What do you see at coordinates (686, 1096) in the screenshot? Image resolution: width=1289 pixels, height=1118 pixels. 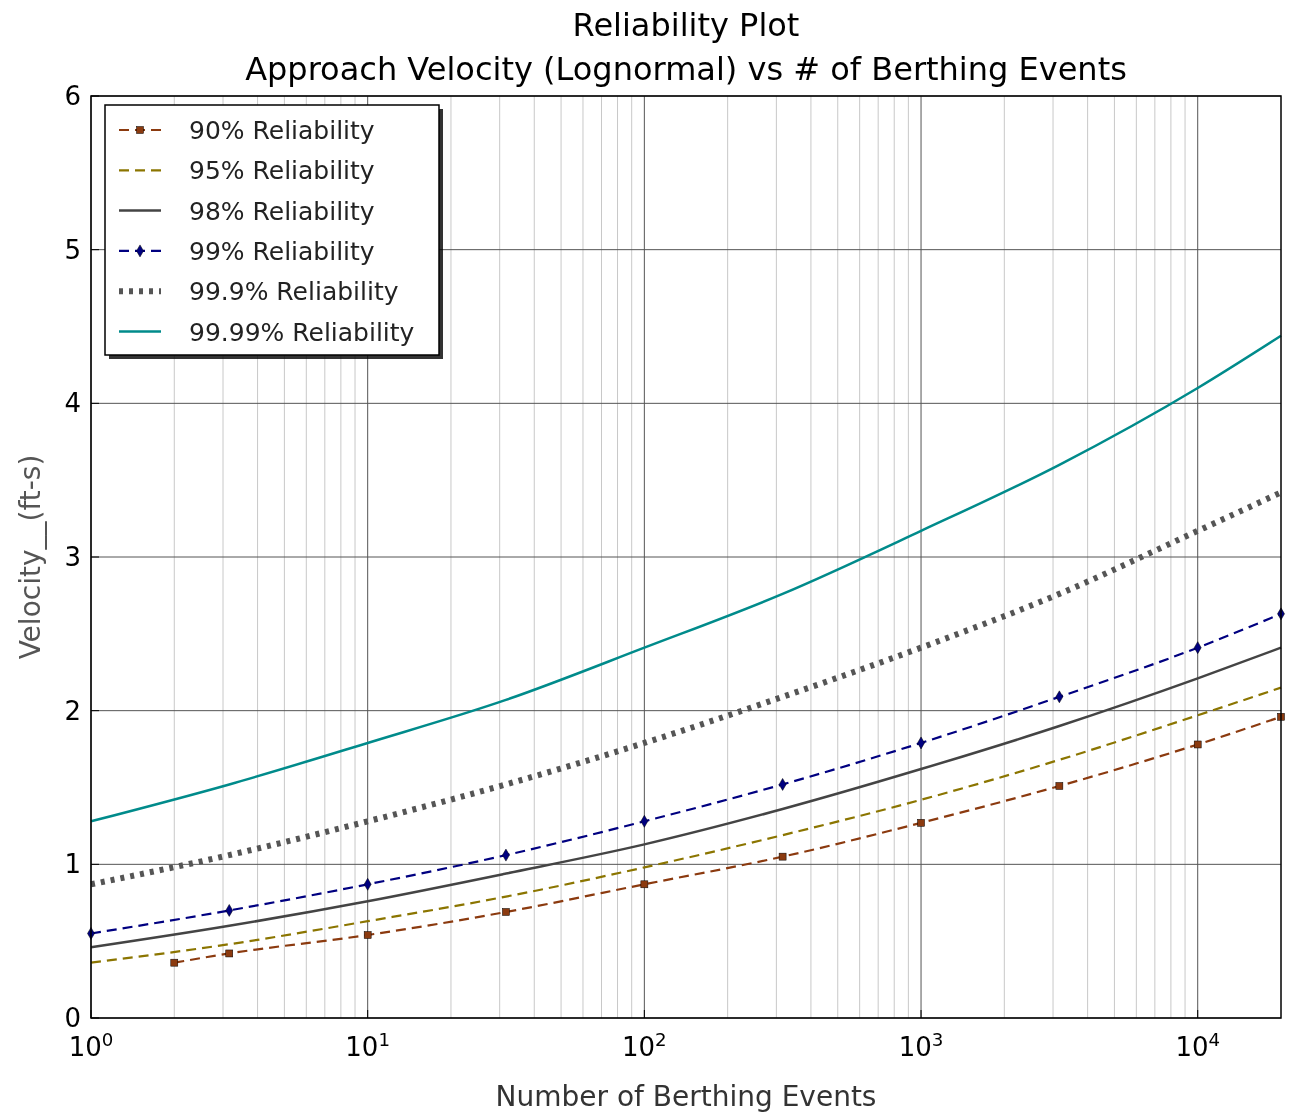 I see `x-axis-title: Number of Berthing Events` at bounding box center [686, 1096].